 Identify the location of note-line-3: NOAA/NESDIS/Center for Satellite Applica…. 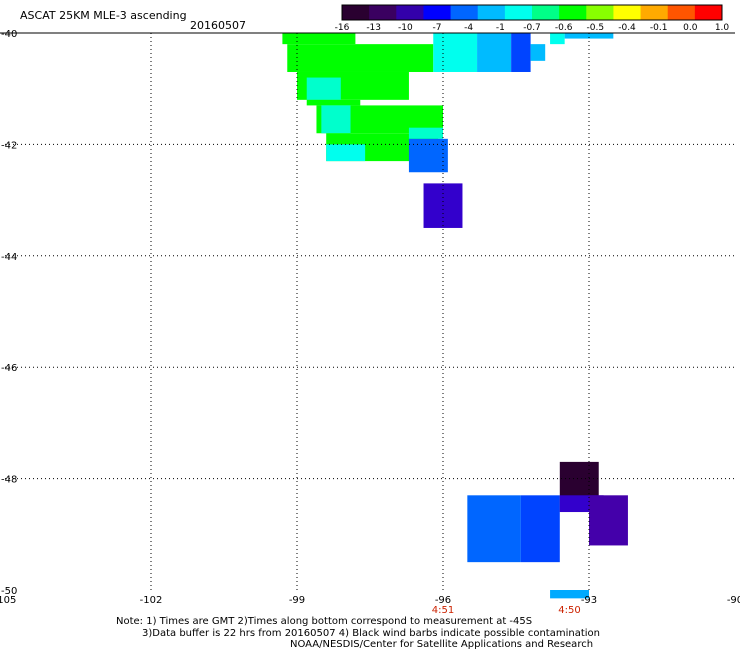
(442, 644).